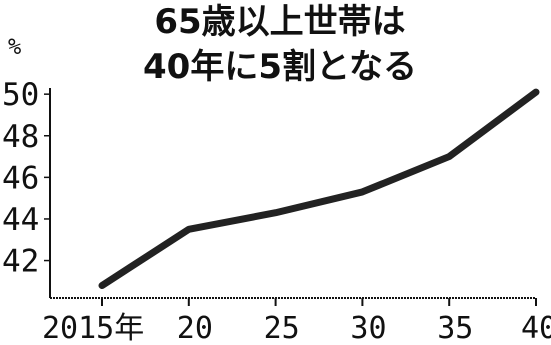 The image size is (551, 345). I want to click on x-tick-label: 40, so click(536, 326).